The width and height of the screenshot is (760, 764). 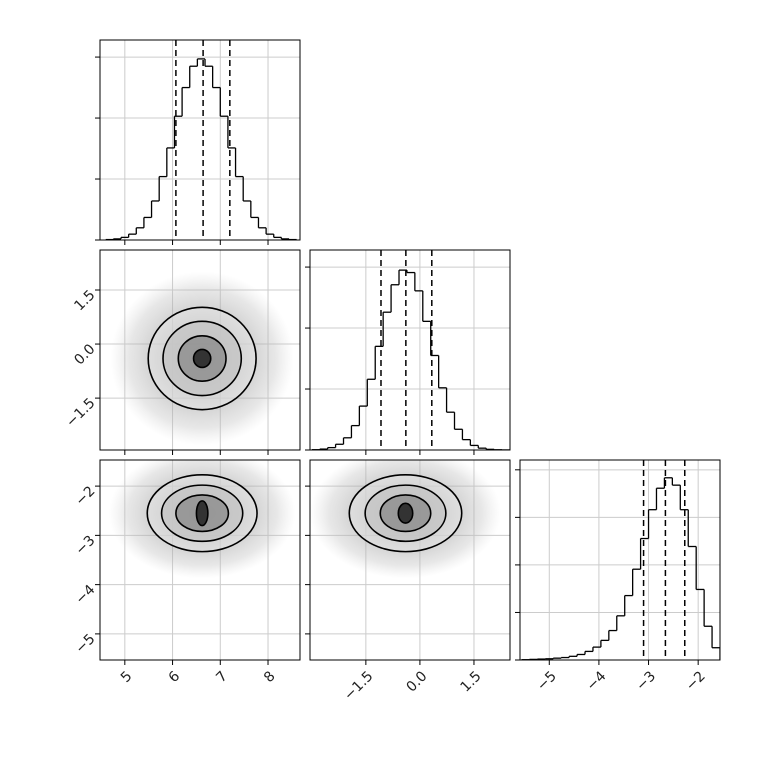 I want to click on x-tick-label: −5, so click(x=547, y=681).